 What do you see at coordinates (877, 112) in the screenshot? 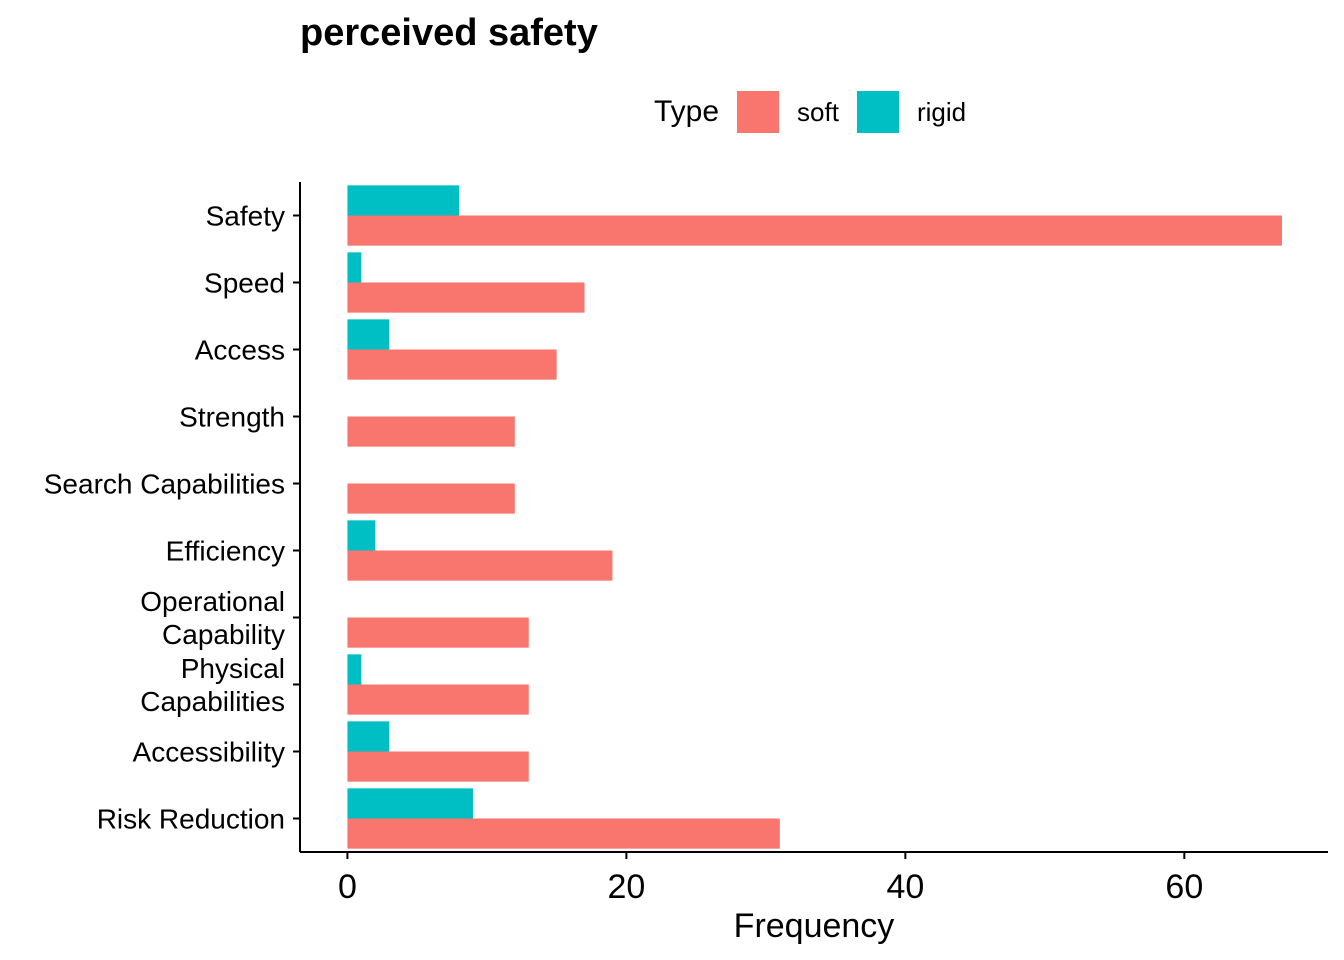
I see `legend-key-rigid` at bounding box center [877, 112].